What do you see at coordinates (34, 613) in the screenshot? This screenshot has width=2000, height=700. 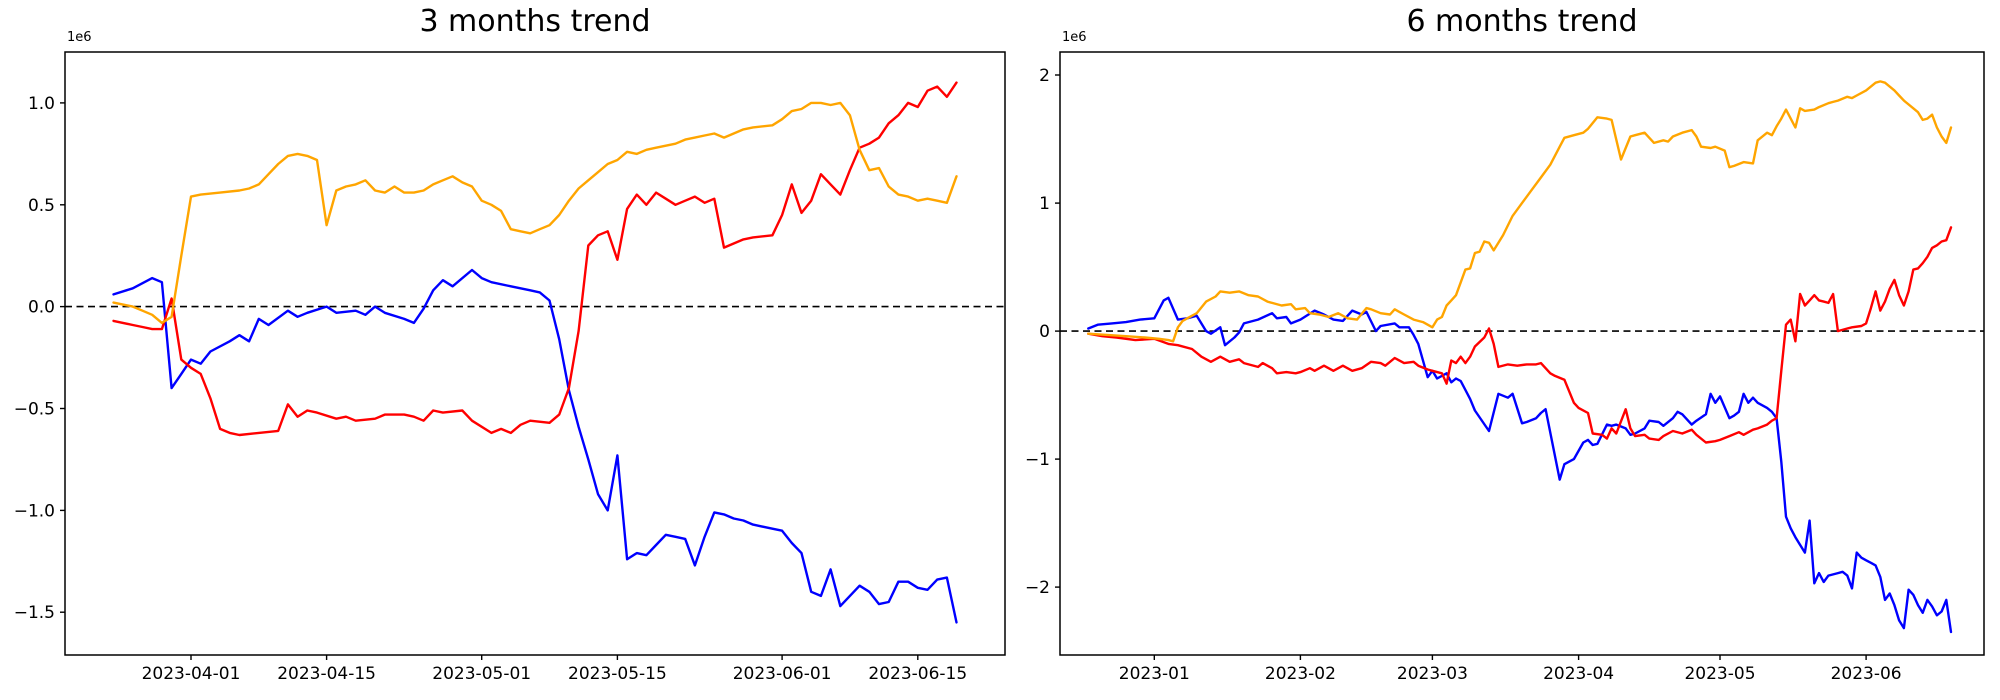 I see `y-tick-label: −1.5` at bounding box center [34, 613].